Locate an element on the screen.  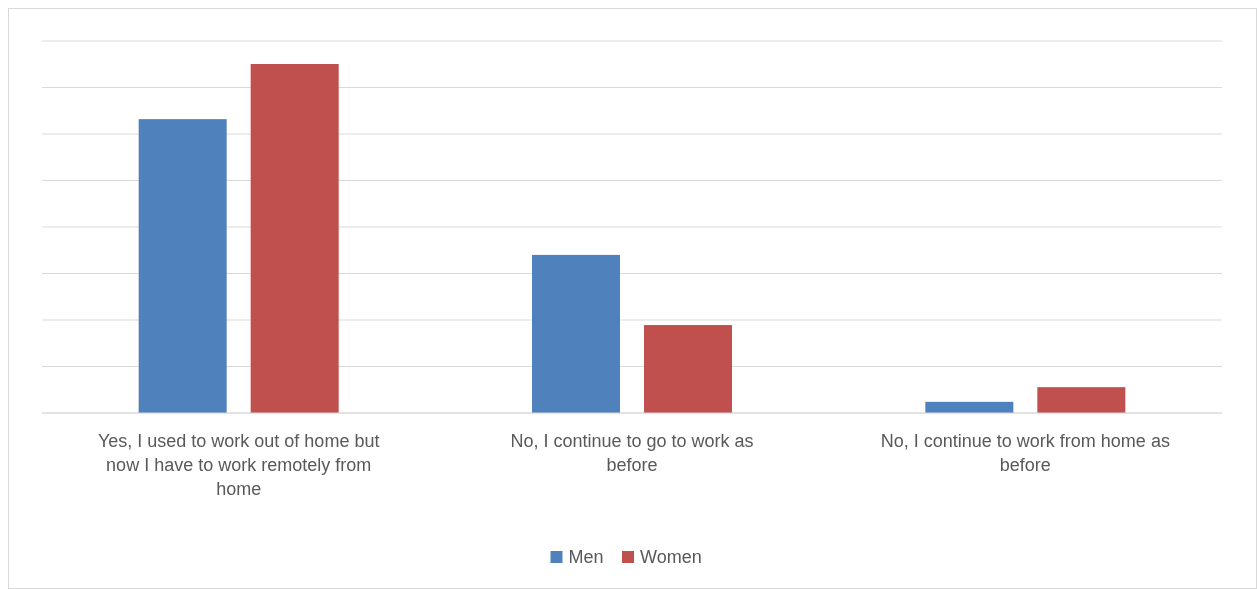
x-tick-label: No, I continue to work from home as before is located at coordinates (1025, 453).